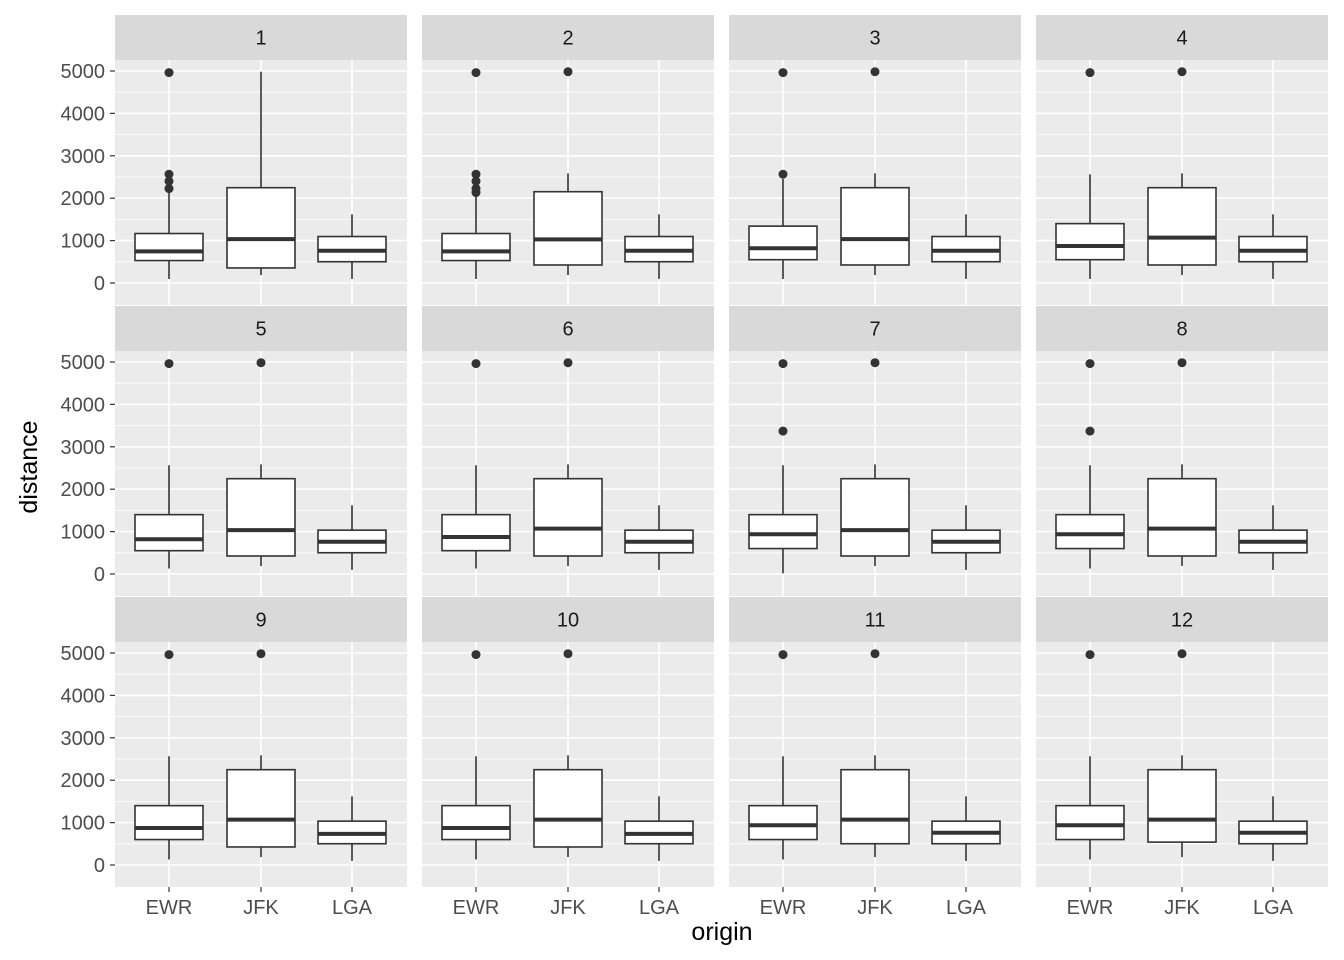 The height and width of the screenshot is (960, 1344). I want to click on facet-panel-7: 7, so click(875, 451).